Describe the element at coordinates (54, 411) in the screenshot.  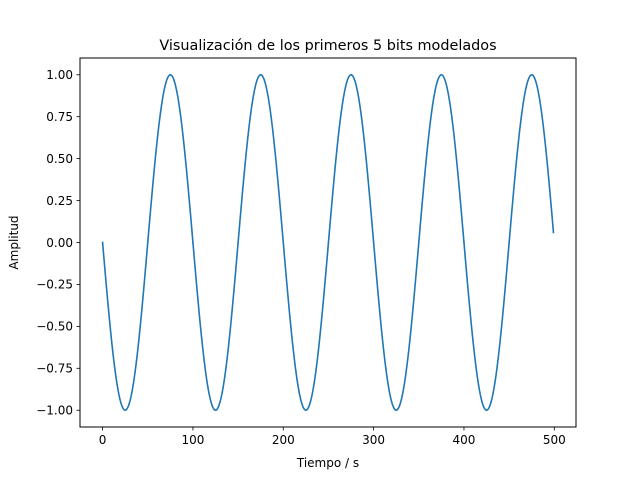
I see `y-tick-label: −1.00` at that location.